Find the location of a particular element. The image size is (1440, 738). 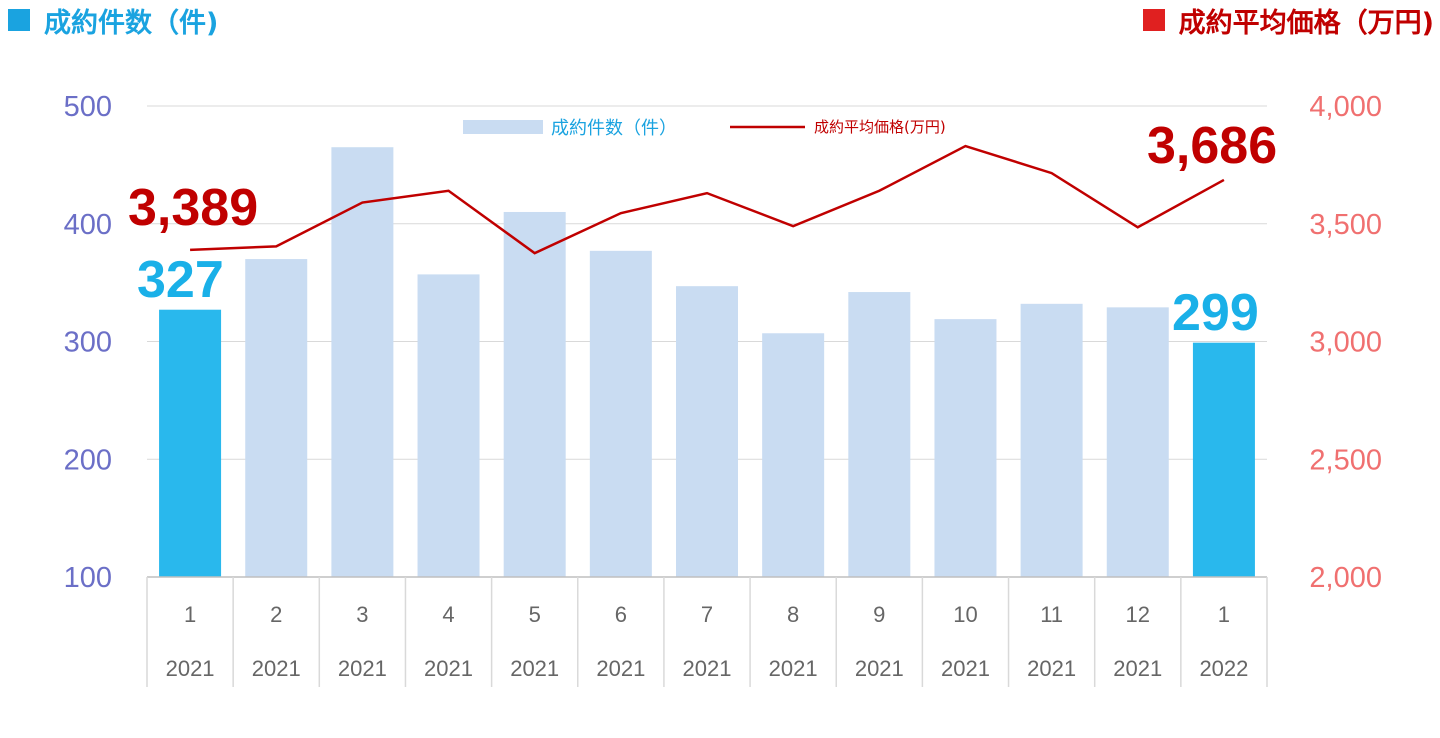

callout-first-price: 3,389 is located at coordinates (193, 208).